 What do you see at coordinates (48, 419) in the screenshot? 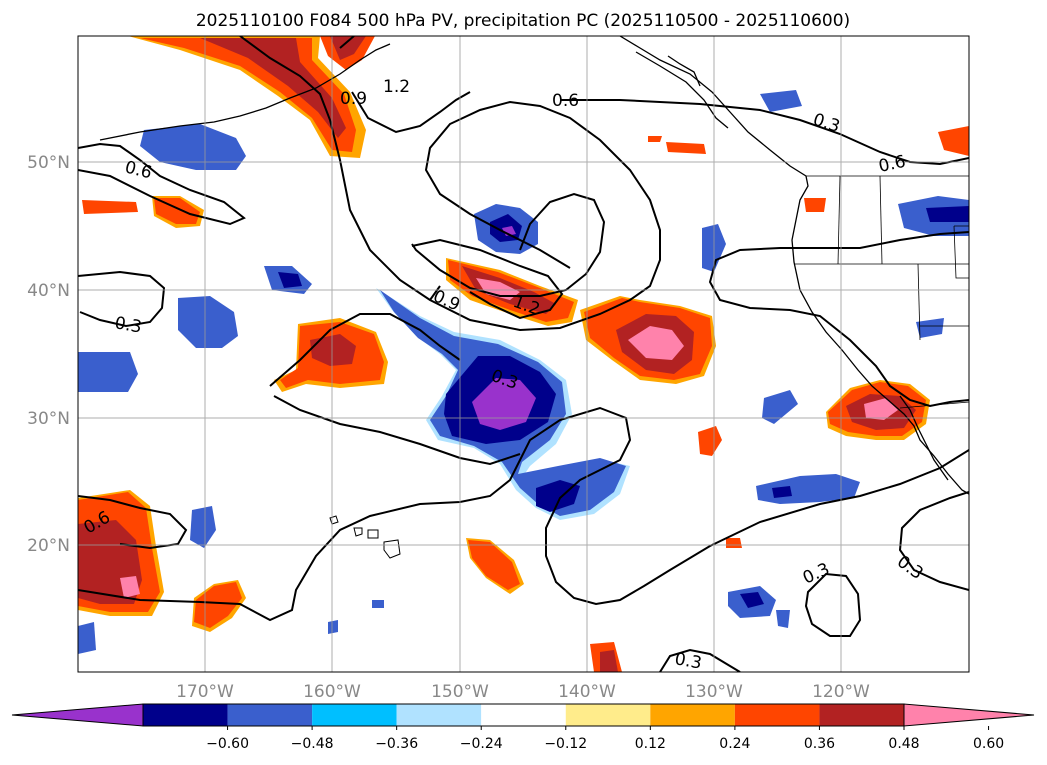
I see `lat-label: 30°N` at bounding box center [48, 419].